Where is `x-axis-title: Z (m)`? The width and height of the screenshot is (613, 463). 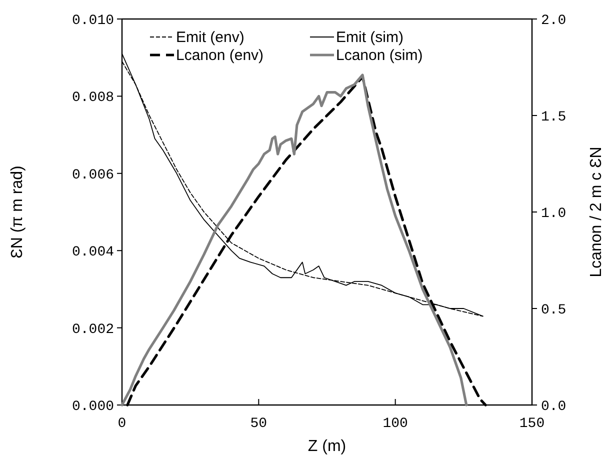
x-axis-title: Z (m) is located at coordinates (327, 446).